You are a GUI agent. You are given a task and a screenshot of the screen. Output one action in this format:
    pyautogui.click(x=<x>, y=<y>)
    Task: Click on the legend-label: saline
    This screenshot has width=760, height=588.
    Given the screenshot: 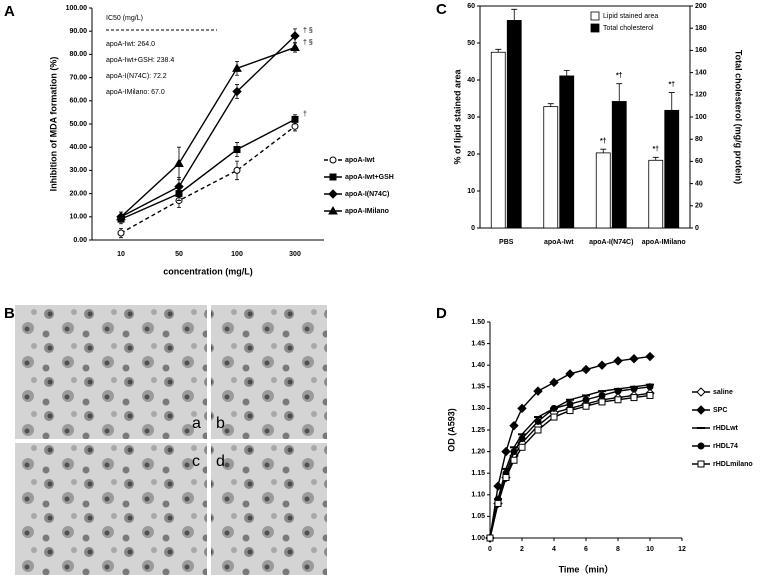 What is the action you would take?
    pyautogui.click(x=723, y=392)
    